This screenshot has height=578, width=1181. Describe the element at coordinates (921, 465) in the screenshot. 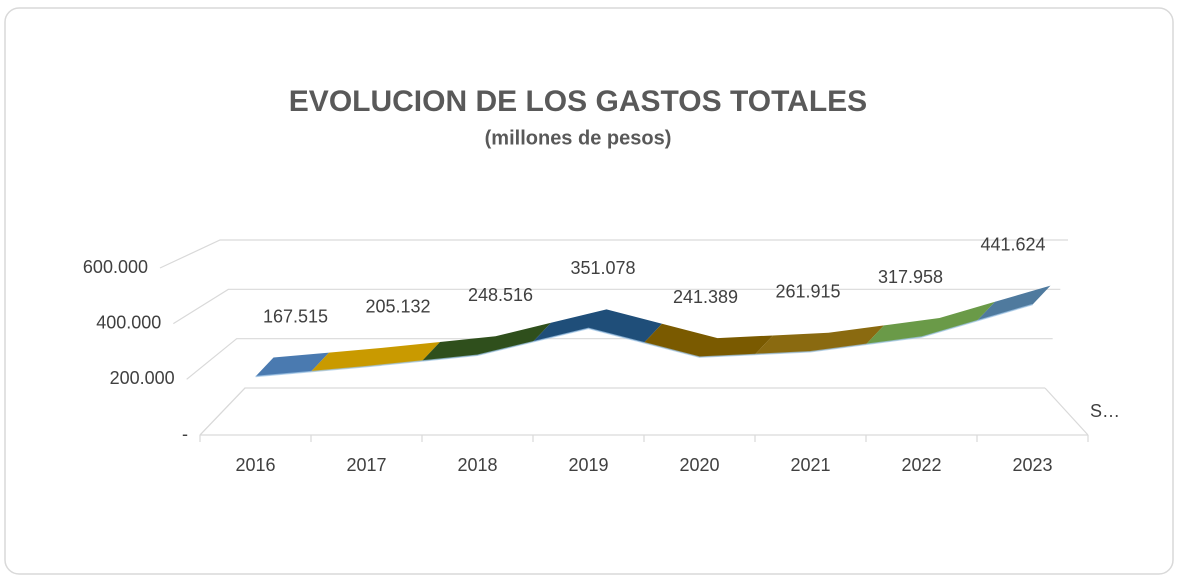

I see `x-tick-label: 2022` at that location.